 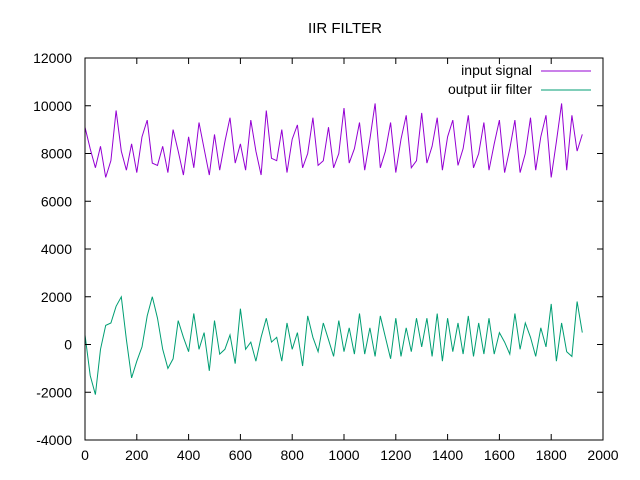 I want to click on chart-title: IIR FILTER, so click(x=345, y=28).